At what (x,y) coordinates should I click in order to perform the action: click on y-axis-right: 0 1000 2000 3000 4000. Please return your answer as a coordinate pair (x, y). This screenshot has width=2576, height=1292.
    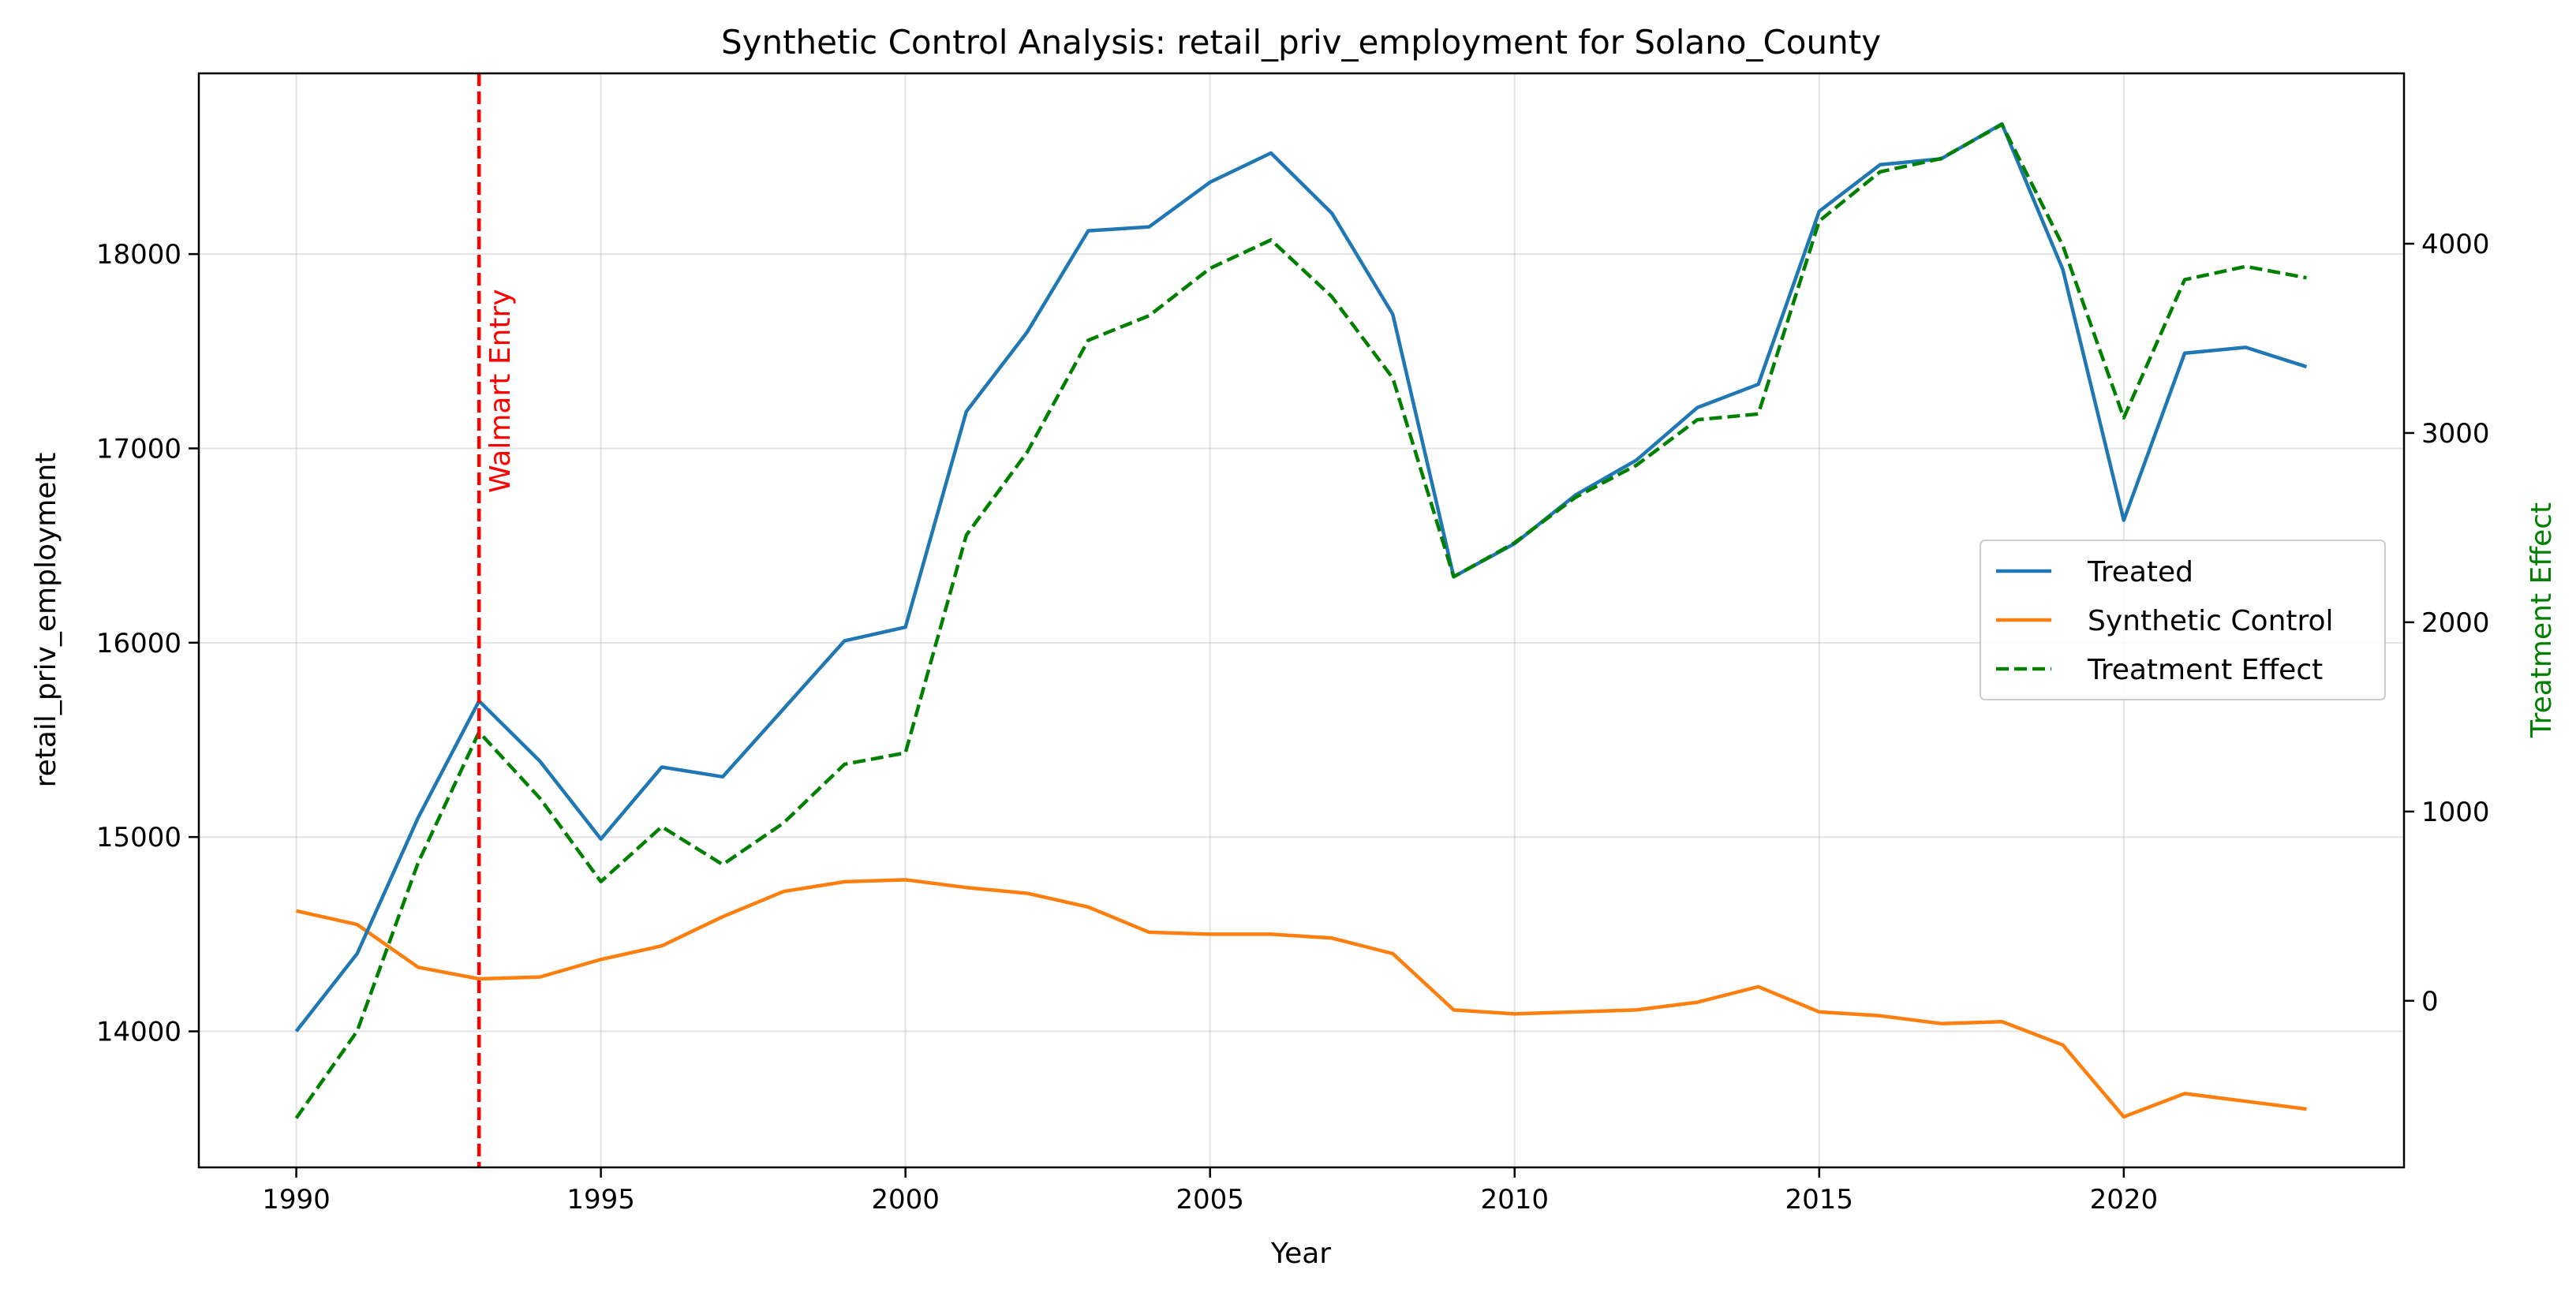
    Looking at the image, I should click on (2447, 623).